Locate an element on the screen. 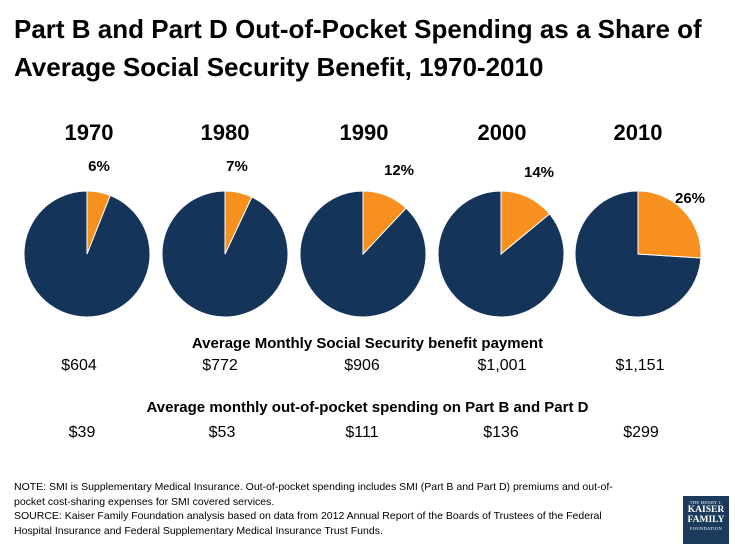 This screenshot has height=551, width=735. pie-label-1980: 7% is located at coordinates (237, 166).